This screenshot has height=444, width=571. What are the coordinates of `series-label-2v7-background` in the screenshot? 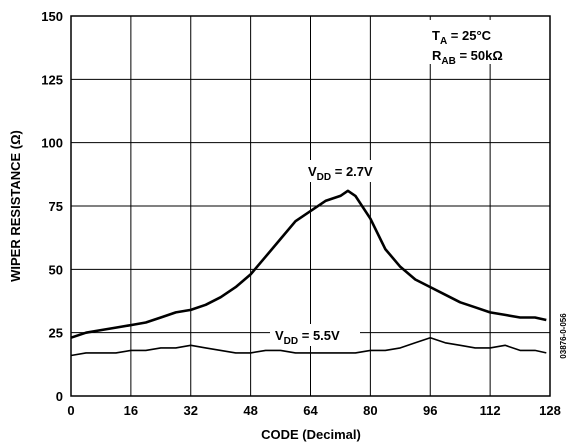 It's located at (348, 171).